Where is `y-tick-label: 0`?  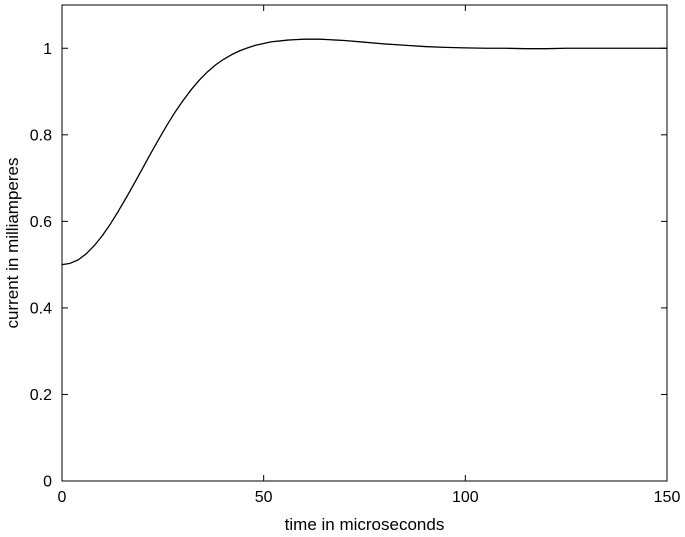 y-tick-label: 0 is located at coordinates (47, 482).